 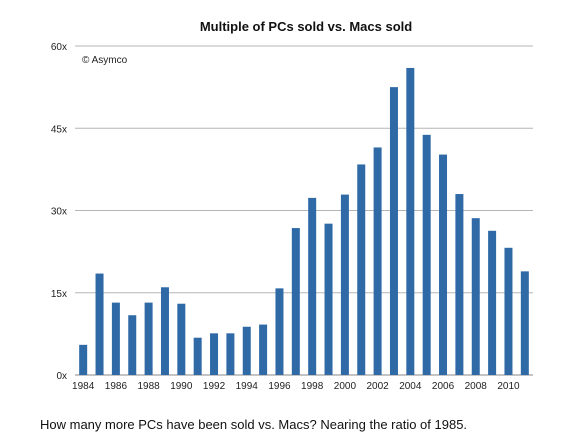 What do you see at coordinates (148, 338) in the screenshot?
I see `bar-1988` at bounding box center [148, 338].